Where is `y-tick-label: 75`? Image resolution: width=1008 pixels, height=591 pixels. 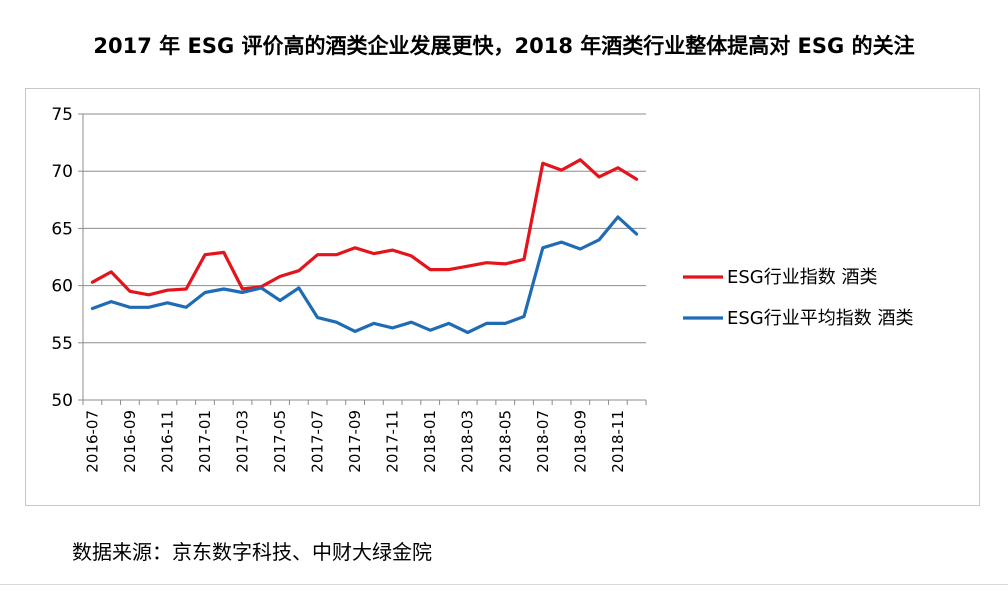
y-tick-label: 75 is located at coordinates (62, 115).